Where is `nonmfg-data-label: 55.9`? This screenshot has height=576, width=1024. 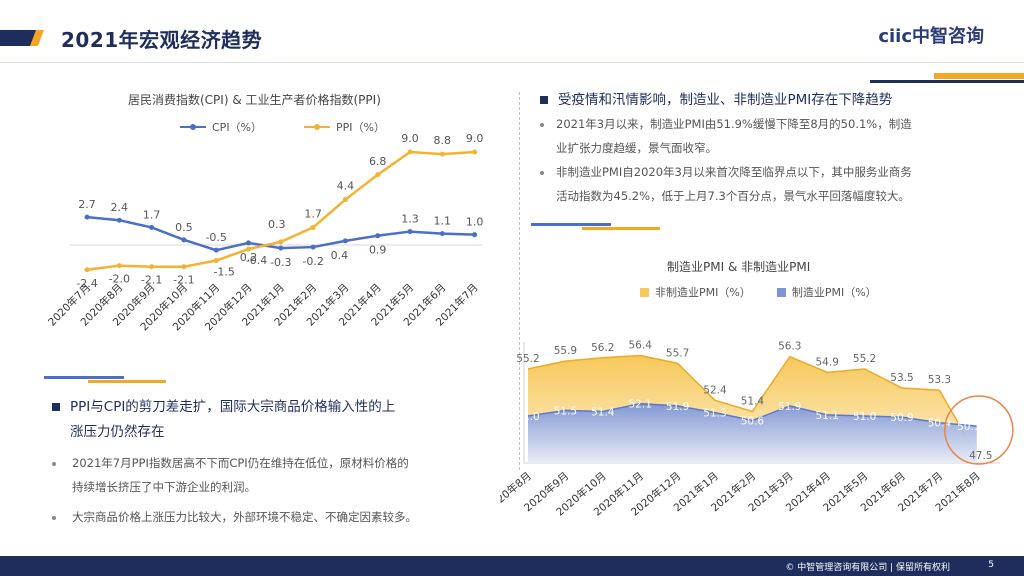
nonmfg-data-label: 55.9 is located at coordinates (565, 351).